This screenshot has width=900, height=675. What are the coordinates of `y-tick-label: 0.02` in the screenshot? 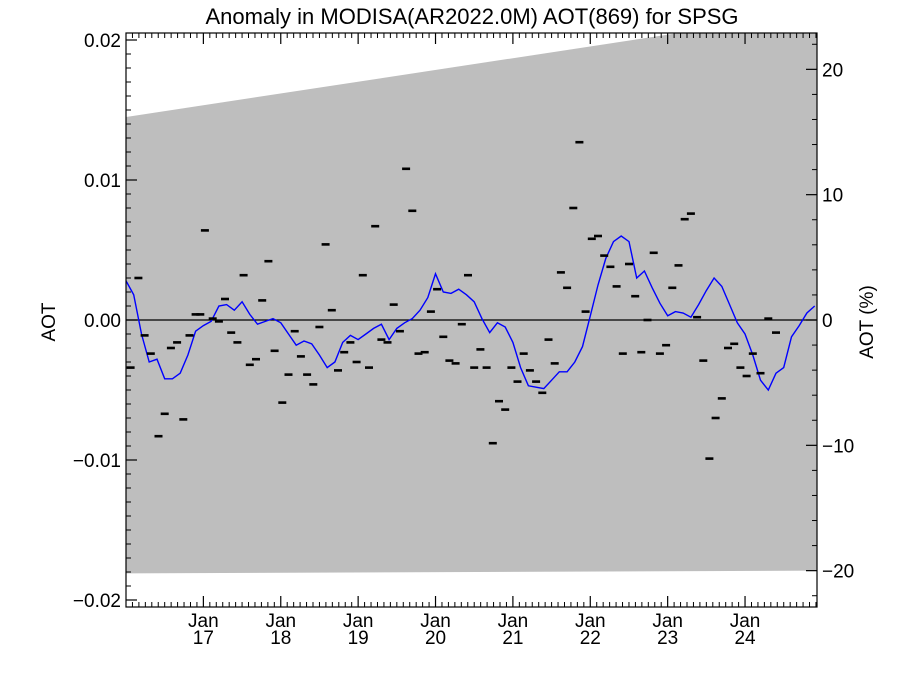 It's located at (102, 41).